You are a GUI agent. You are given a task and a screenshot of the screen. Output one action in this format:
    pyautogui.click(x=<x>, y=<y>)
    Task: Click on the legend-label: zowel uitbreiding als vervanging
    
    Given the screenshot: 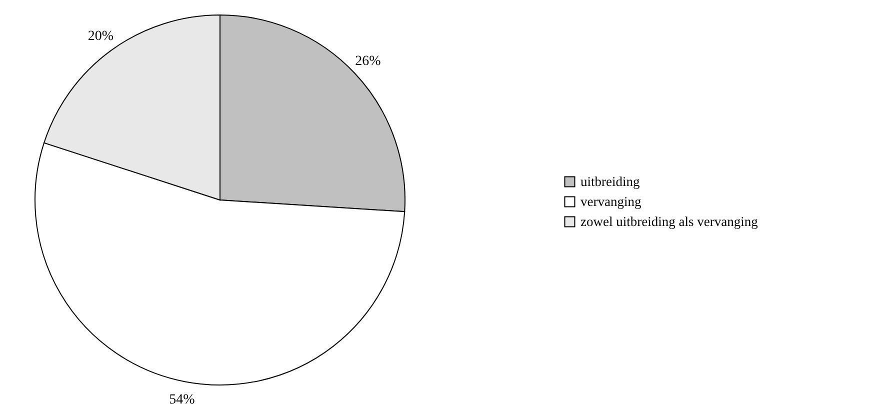 What is the action you would take?
    pyautogui.click(x=669, y=221)
    